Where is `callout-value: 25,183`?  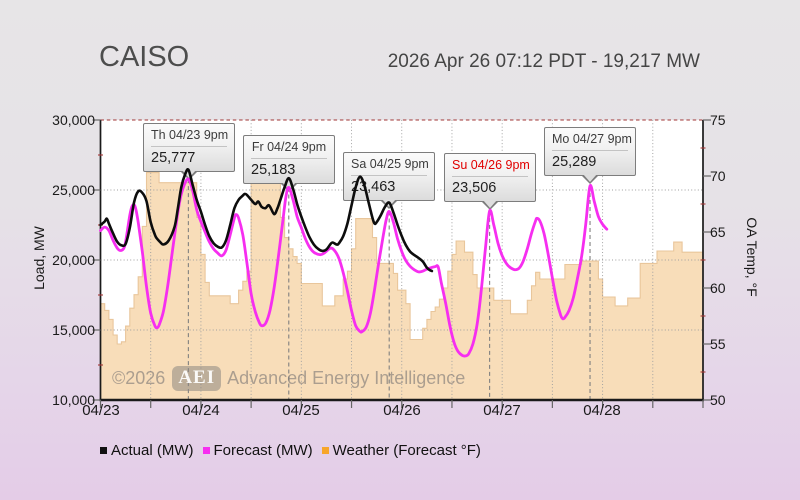
callout-value: 25,183 is located at coordinates (273, 170).